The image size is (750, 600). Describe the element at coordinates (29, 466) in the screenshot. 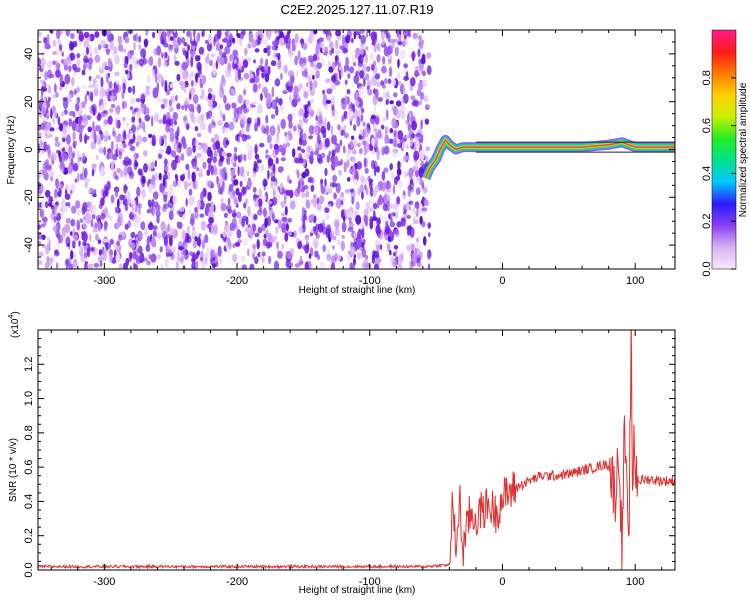

I see `y-tick-label: 0.6` at that location.